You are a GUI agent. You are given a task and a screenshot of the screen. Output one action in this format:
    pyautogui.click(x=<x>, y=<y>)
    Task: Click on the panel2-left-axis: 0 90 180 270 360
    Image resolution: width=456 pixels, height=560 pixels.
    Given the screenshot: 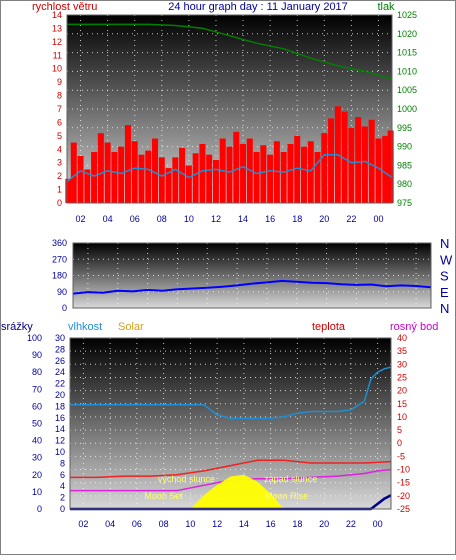 What is the action you would take?
    pyautogui.click(x=59, y=275)
    